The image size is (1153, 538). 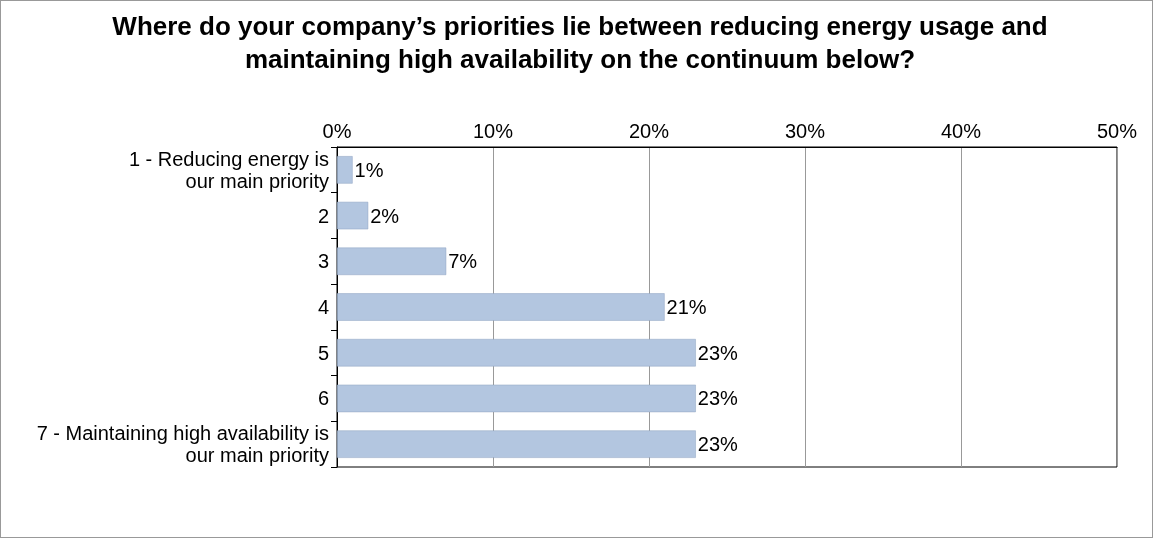 What do you see at coordinates (369, 169) in the screenshot?
I see `data-label: 1%` at bounding box center [369, 169].